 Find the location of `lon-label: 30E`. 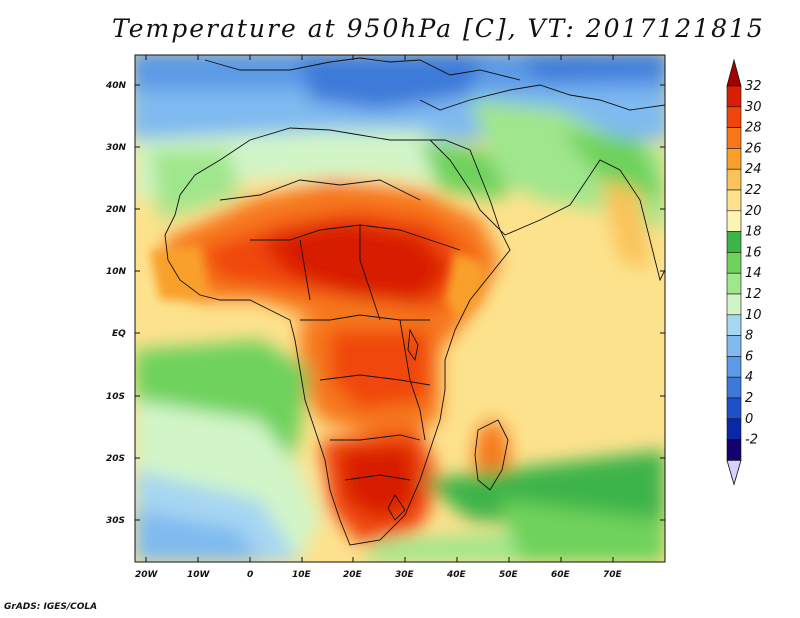

lon-label: 30E is located at coordinates (405, 575).